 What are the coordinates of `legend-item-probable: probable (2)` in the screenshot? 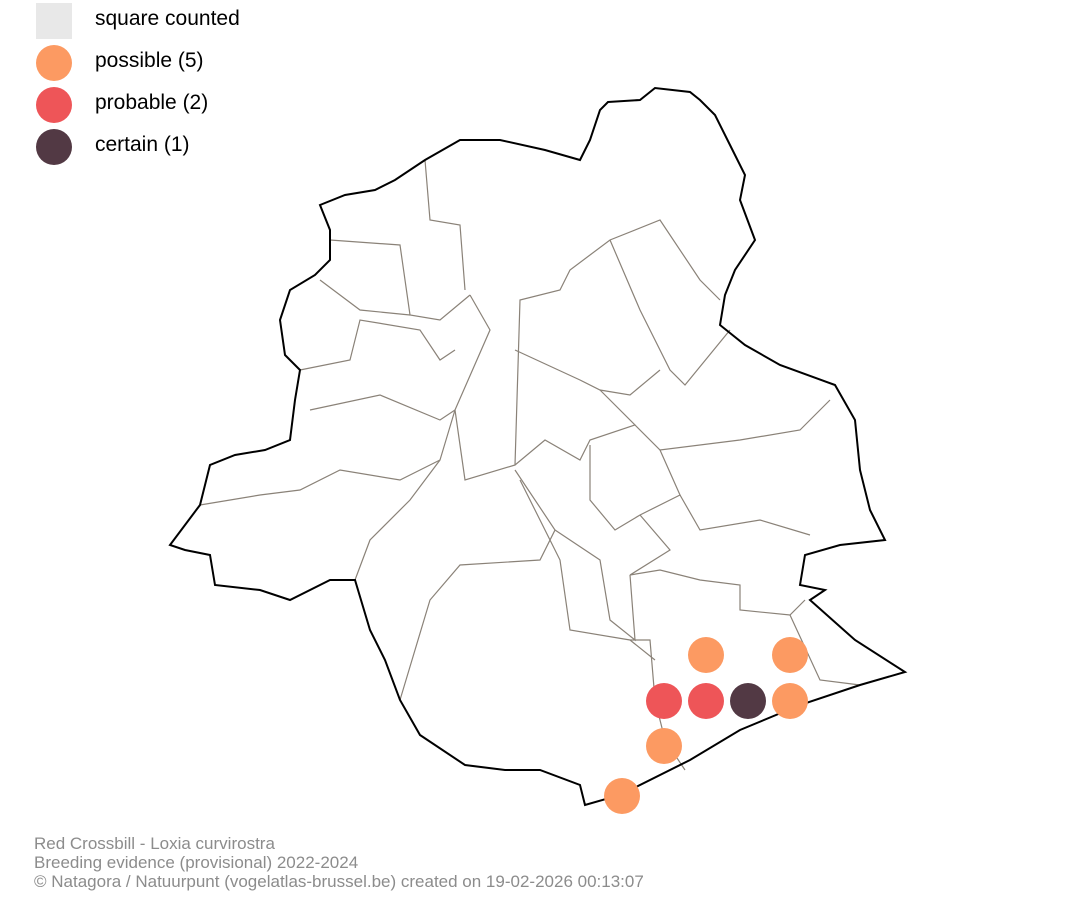 It's located at (186, 105).